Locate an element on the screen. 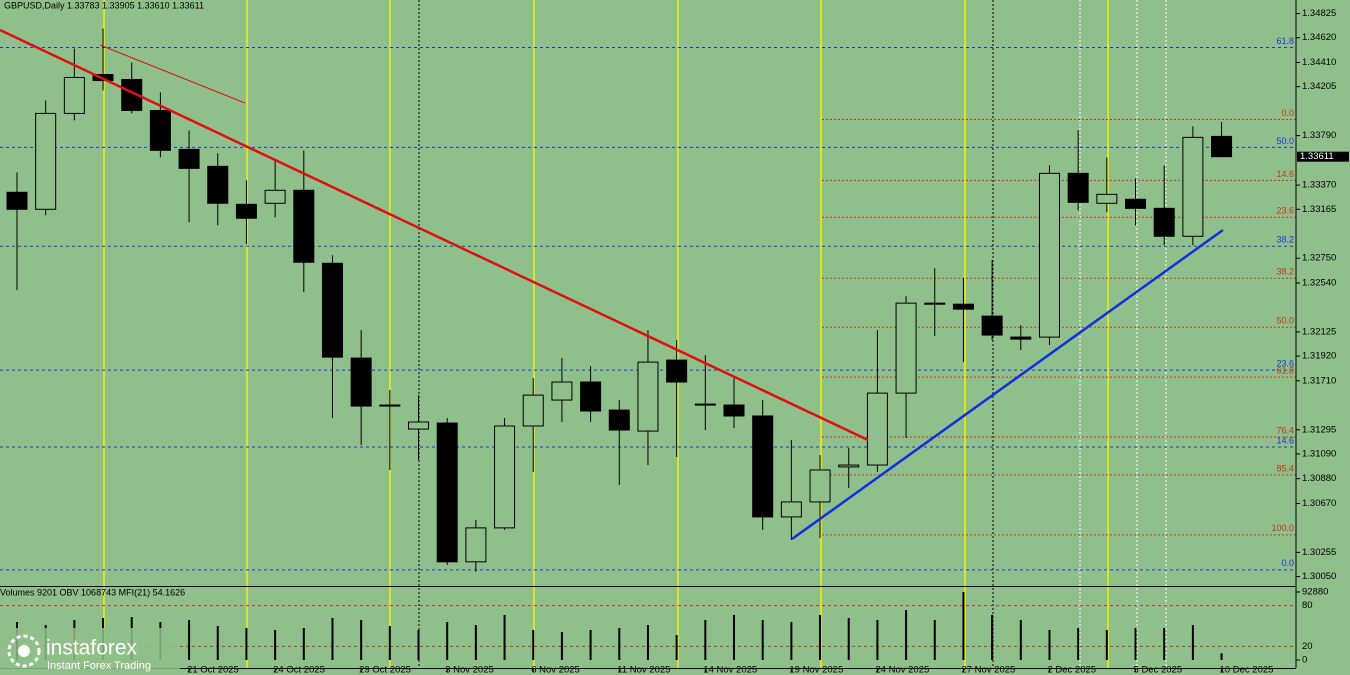 This screenshot has height=675, width=1350. y-tick-label: 1.32125 is located at coordinates (1319, 331).